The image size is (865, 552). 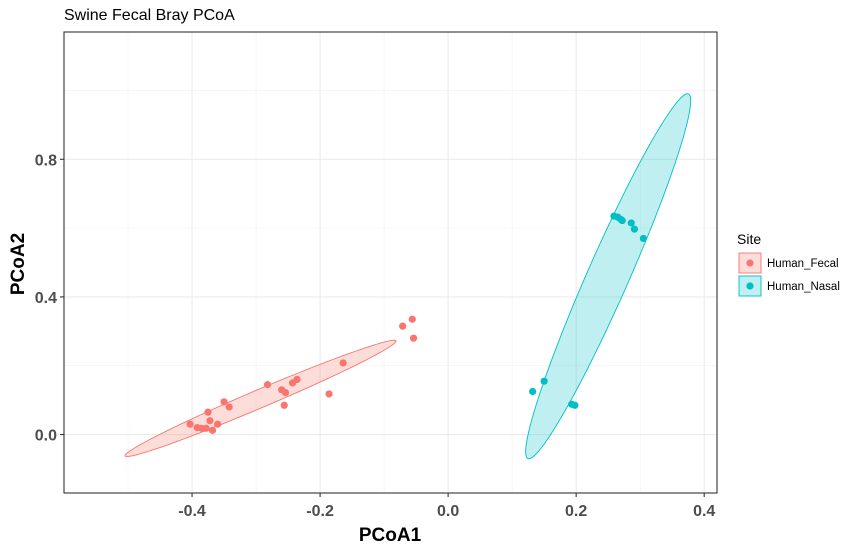 I want to click on y-axis-title: PCoA2, so click(x=18, y=264).